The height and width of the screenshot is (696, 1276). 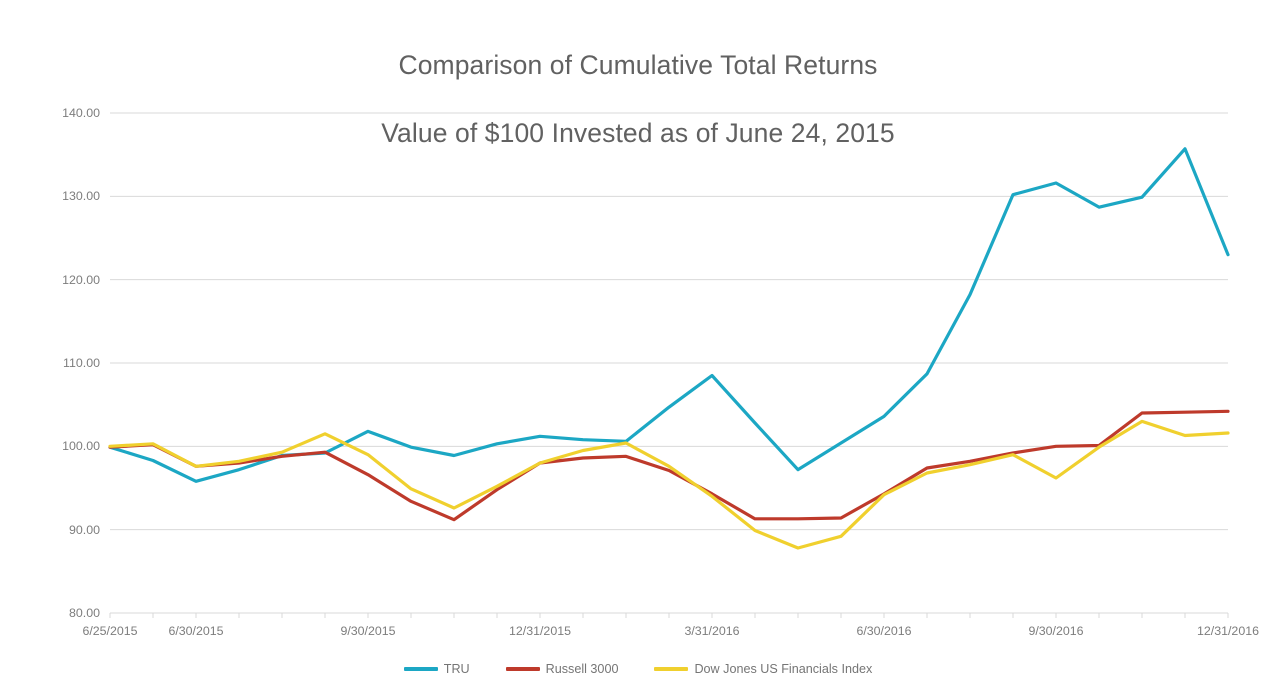 I want to click on x-axis-tick-label: 6/25/2015, so click(x=110, y=631).